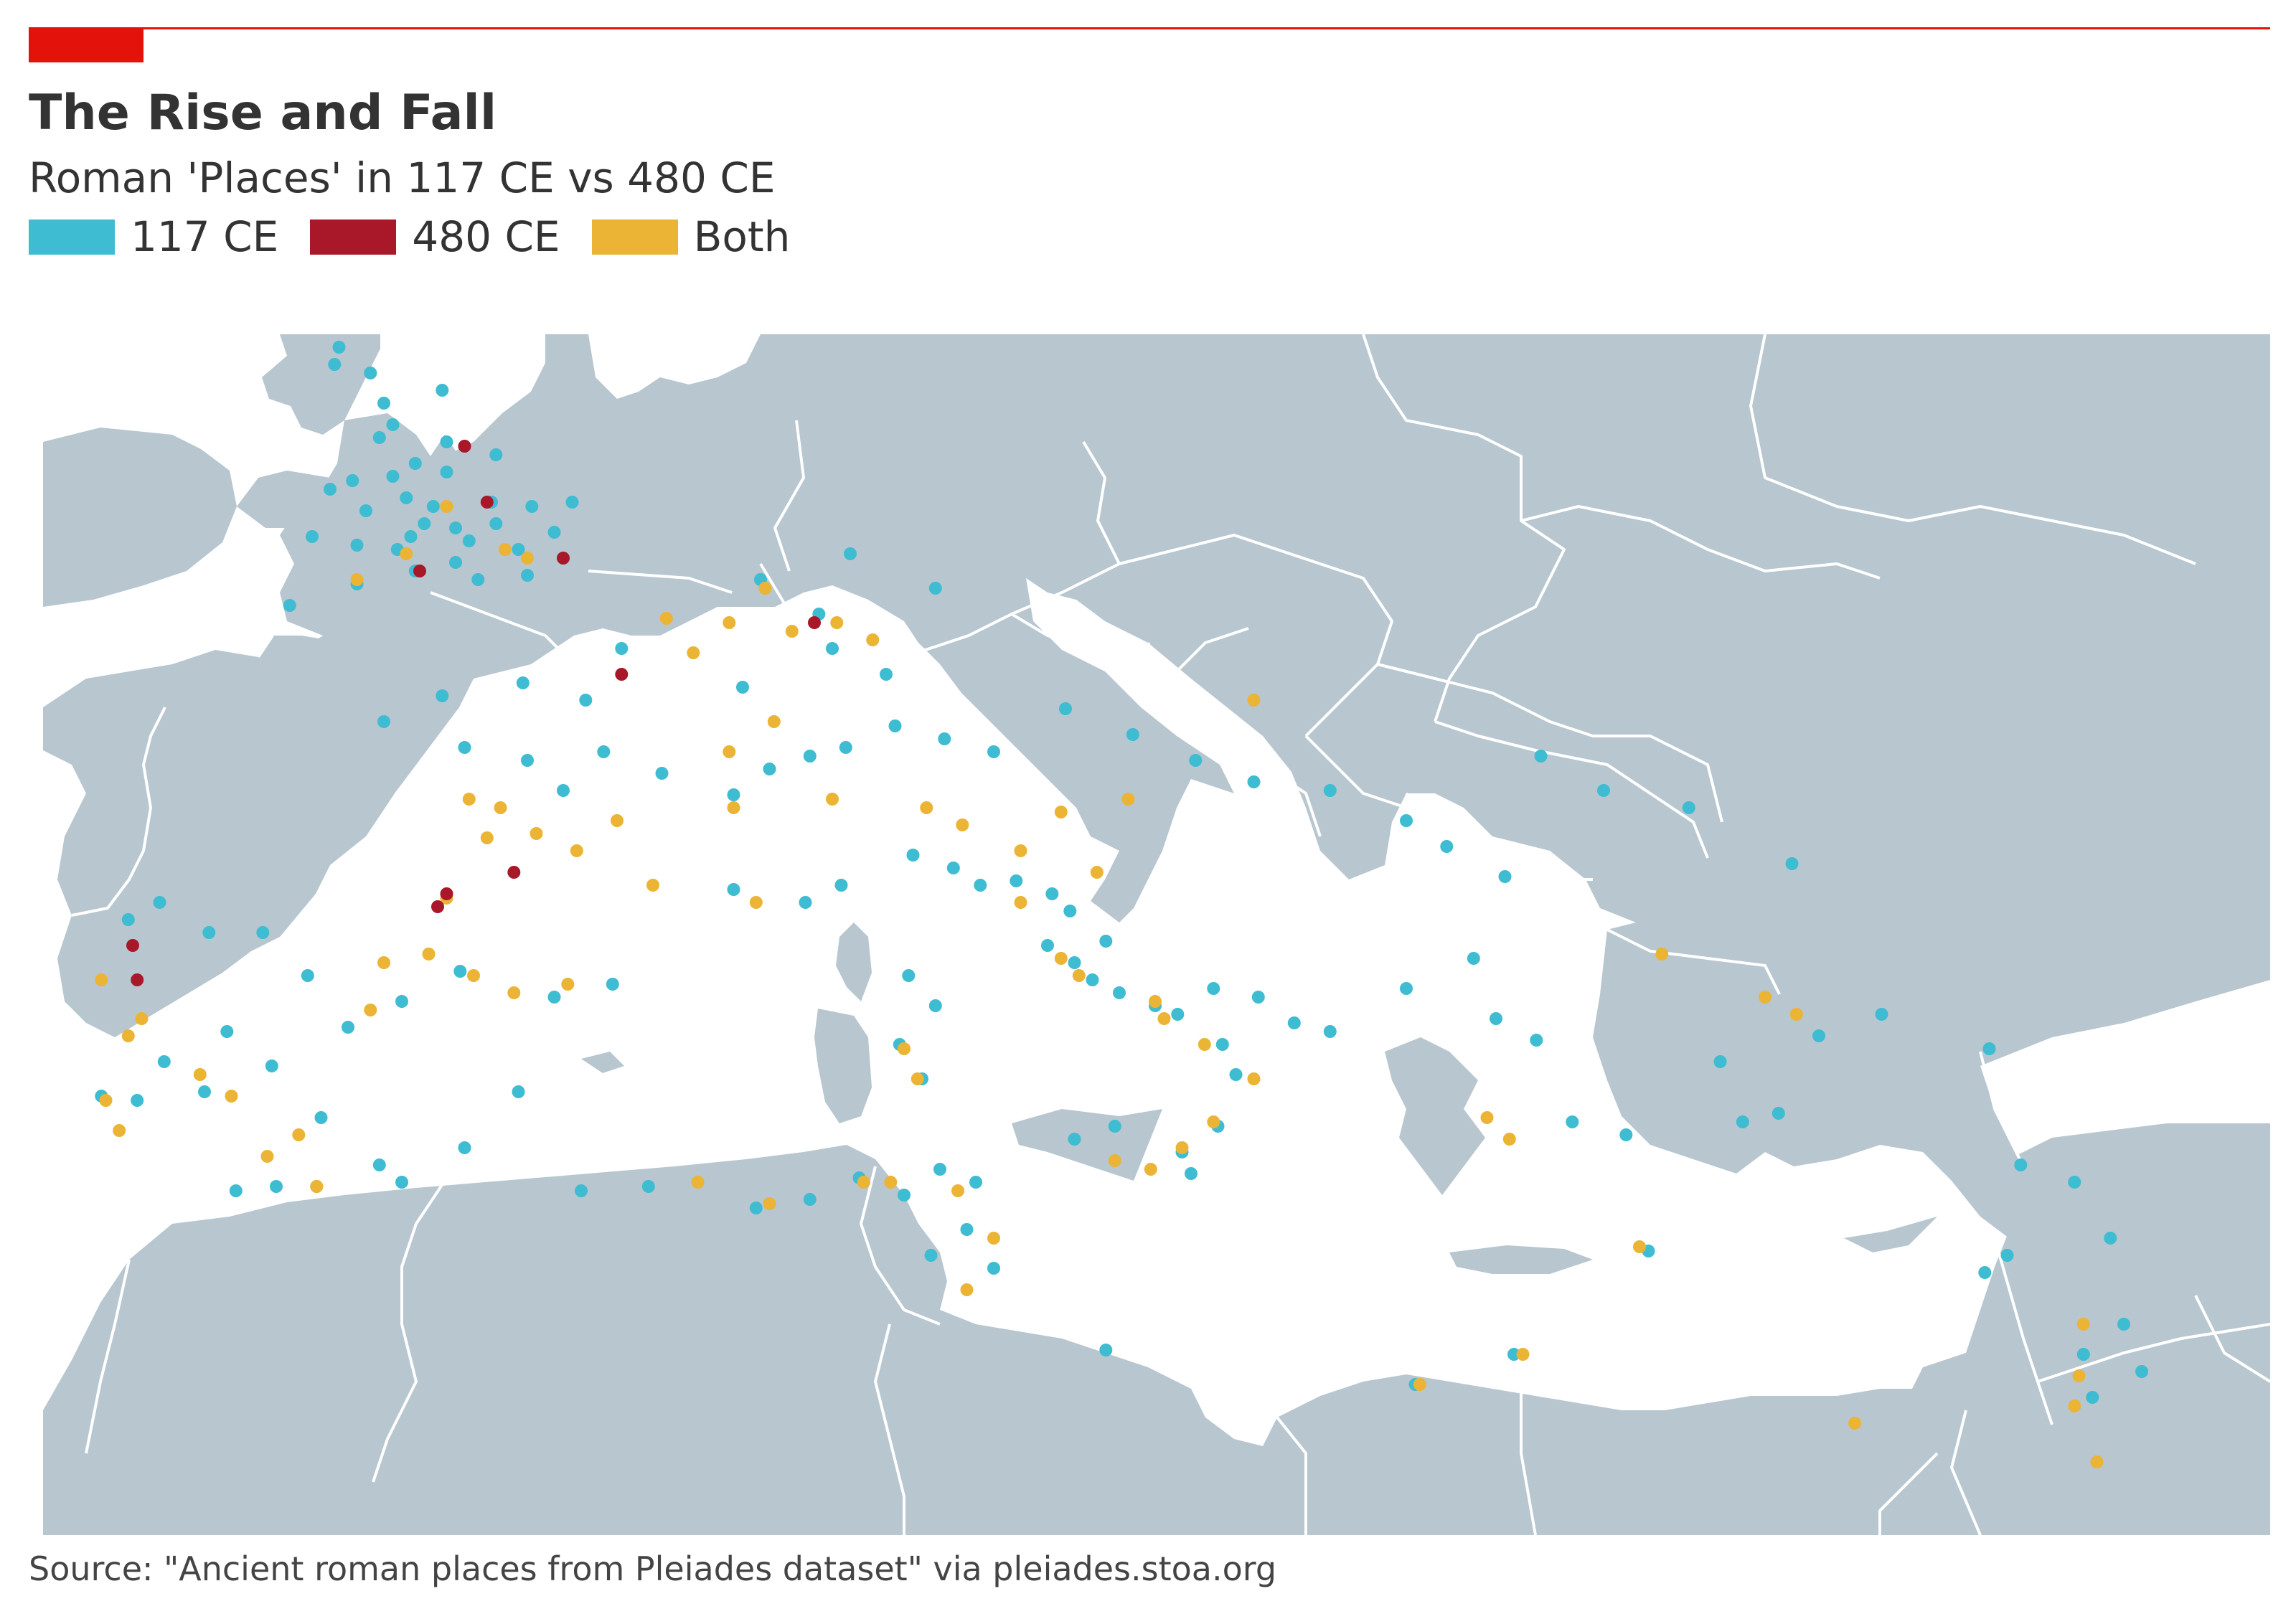 The width and height of the screenshot is (2296, 1614). I want to click on legend-item-both: Both, so click(690, 236).